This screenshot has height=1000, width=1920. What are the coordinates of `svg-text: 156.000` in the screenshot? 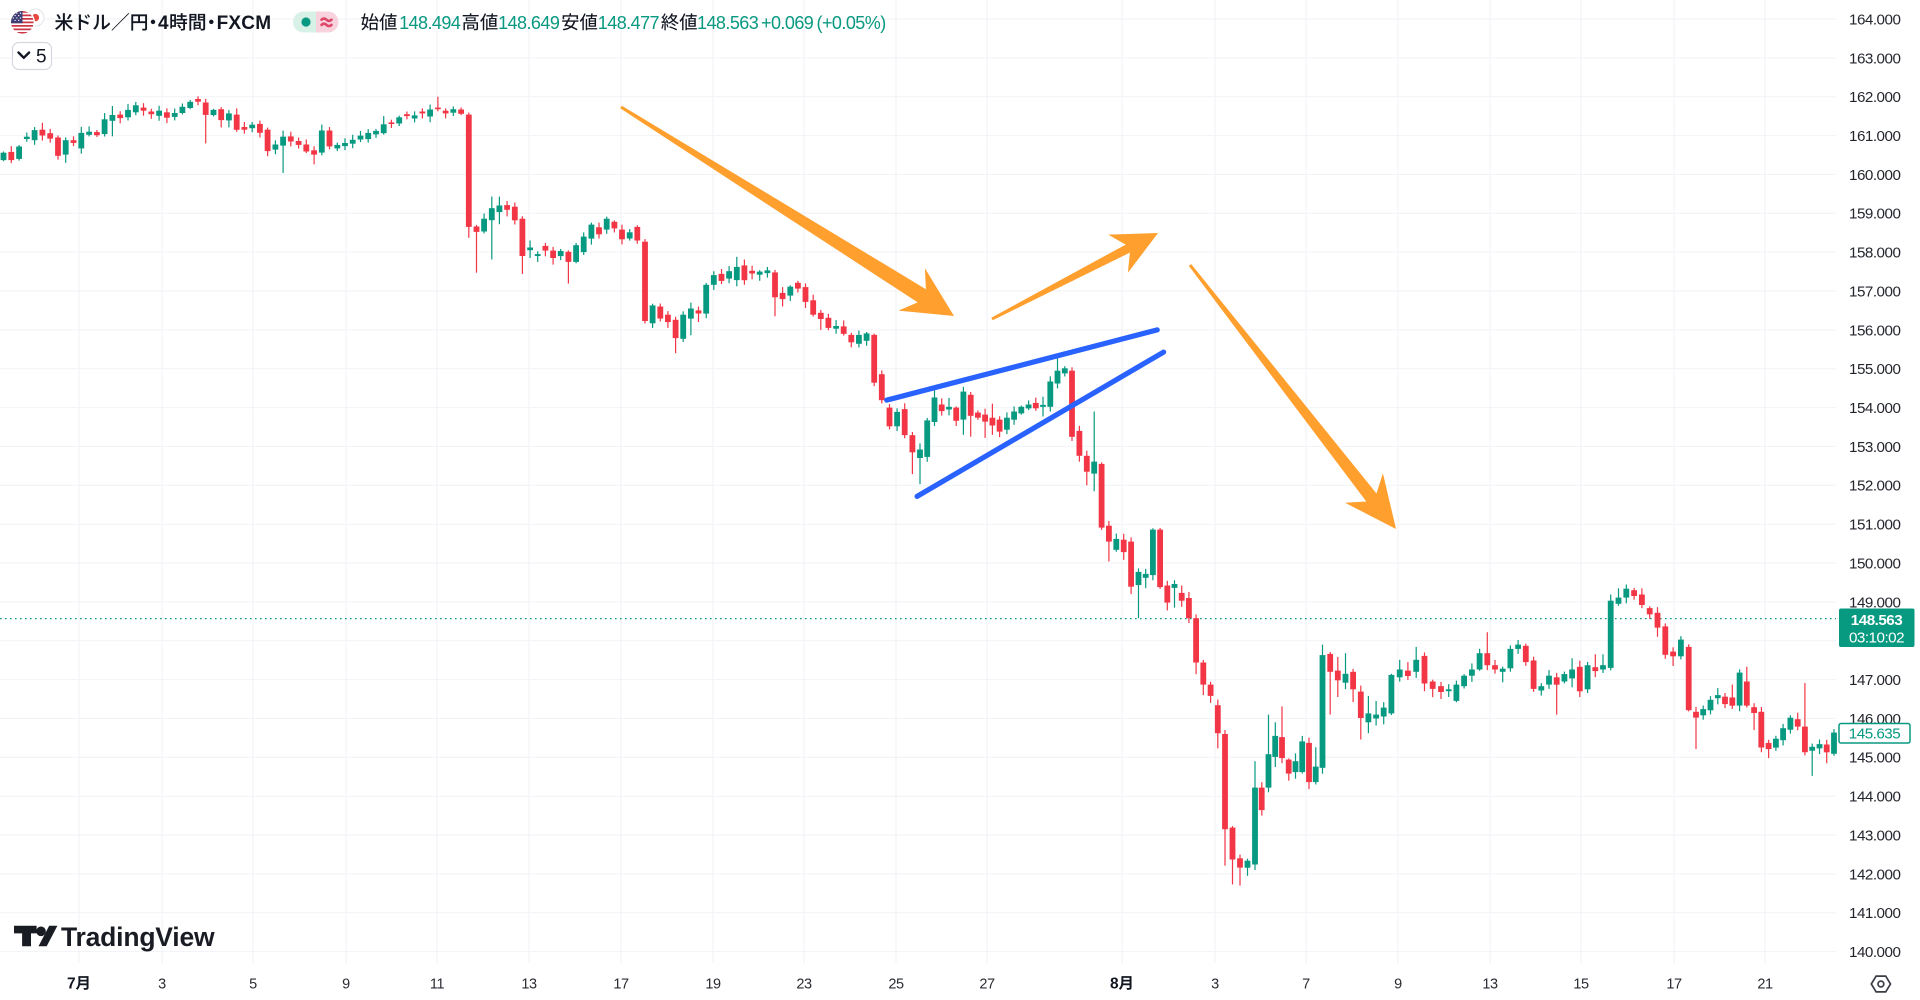 It's located at (1874, 330).